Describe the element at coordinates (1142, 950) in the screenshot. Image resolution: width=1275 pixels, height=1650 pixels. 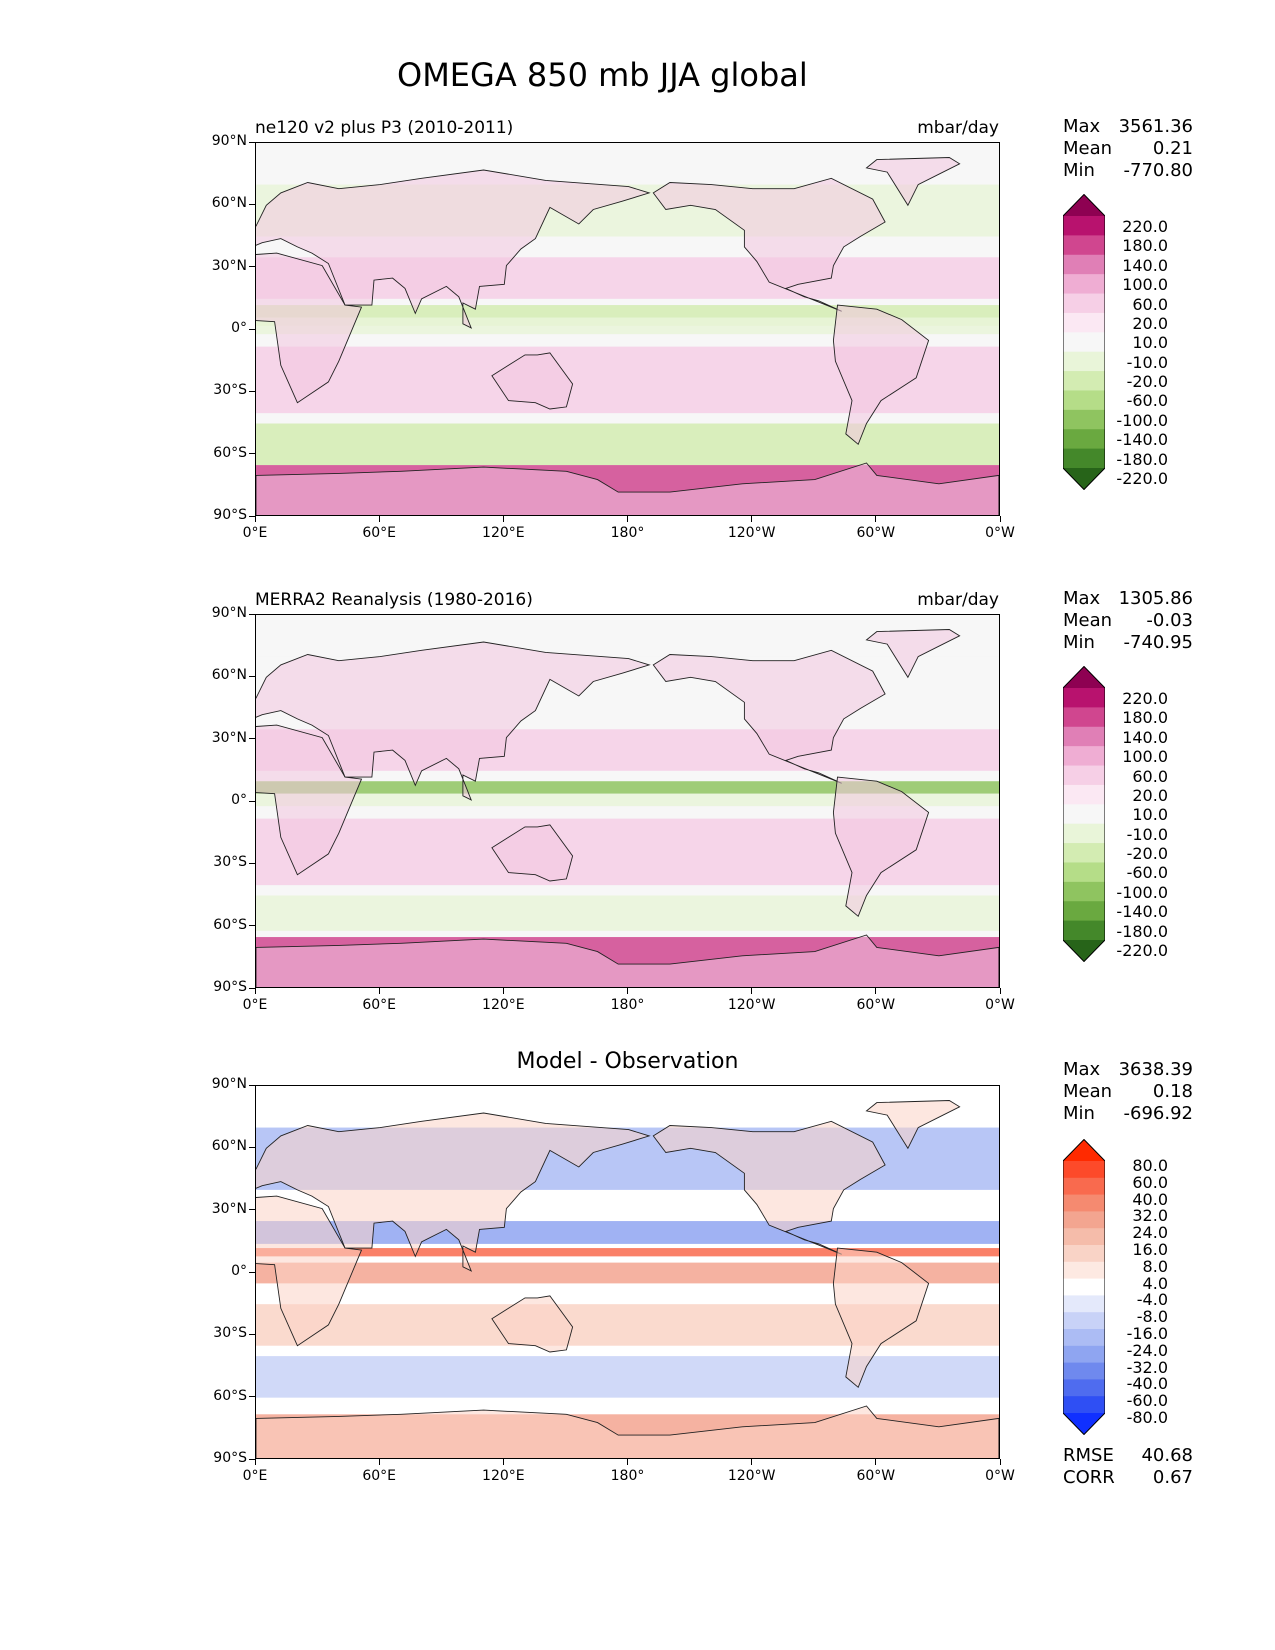
I see `colorbar-label: -220.0` at that location.